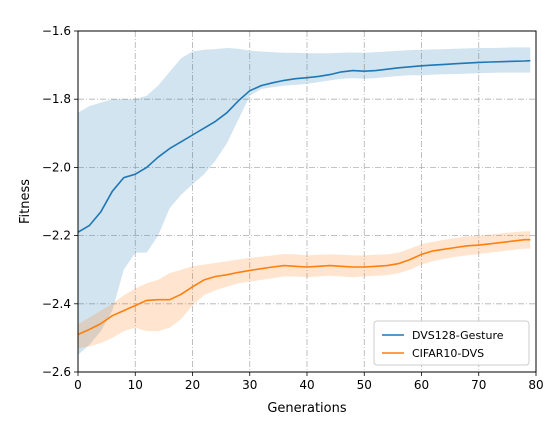 The height and width of the screenshot is (427, 553). Describe the element at coordinates (25, 201) in the screenshot. I see `y-axis-label: Fitness` at that location.